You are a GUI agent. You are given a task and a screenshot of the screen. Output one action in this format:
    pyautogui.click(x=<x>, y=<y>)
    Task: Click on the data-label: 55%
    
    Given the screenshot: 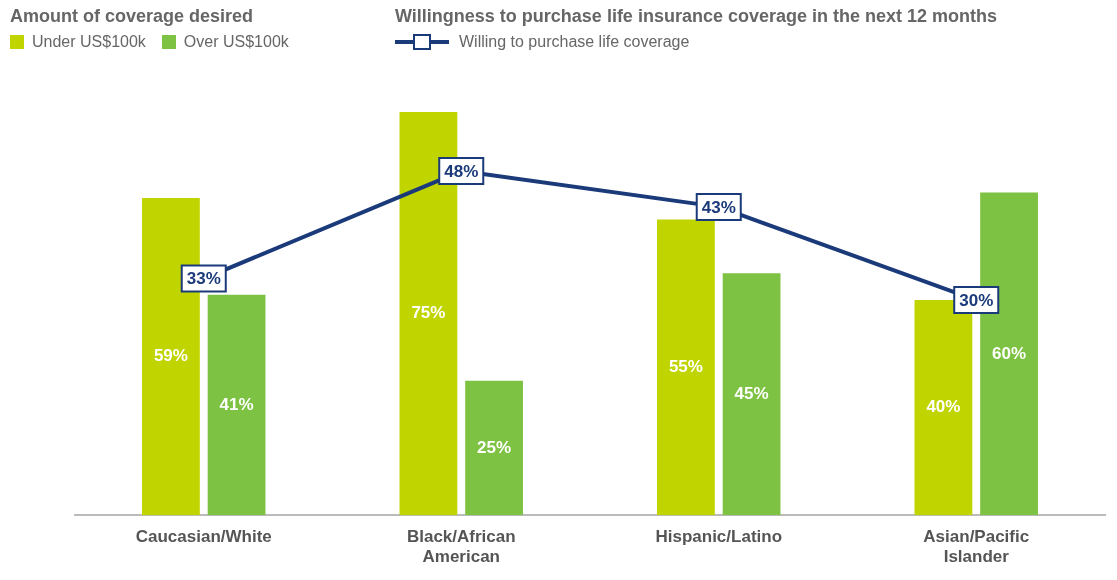 What is the action you would take?
    pyautogui.click(x=685, y=367)
    